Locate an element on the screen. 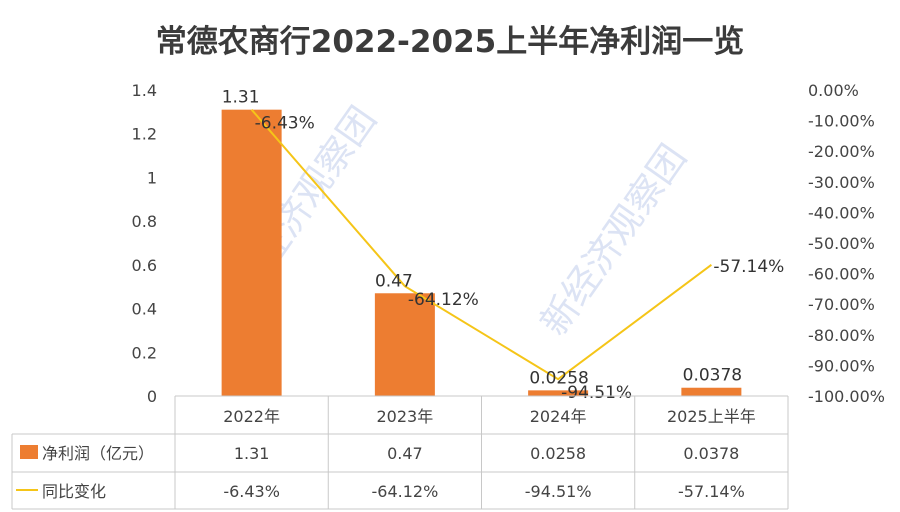 This screenshot has width=900, height=512. y-left-tick-label: 0.4 is located at coordinates (144, 309).